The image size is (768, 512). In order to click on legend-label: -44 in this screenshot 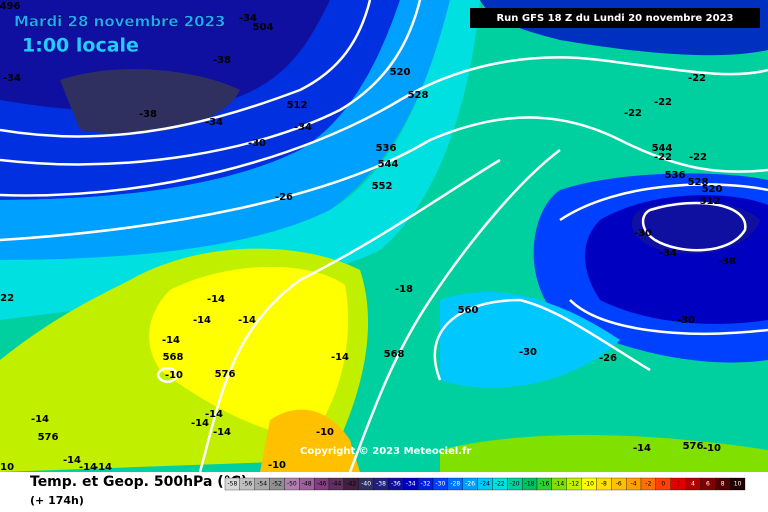, I will do `click(337, 484)`.